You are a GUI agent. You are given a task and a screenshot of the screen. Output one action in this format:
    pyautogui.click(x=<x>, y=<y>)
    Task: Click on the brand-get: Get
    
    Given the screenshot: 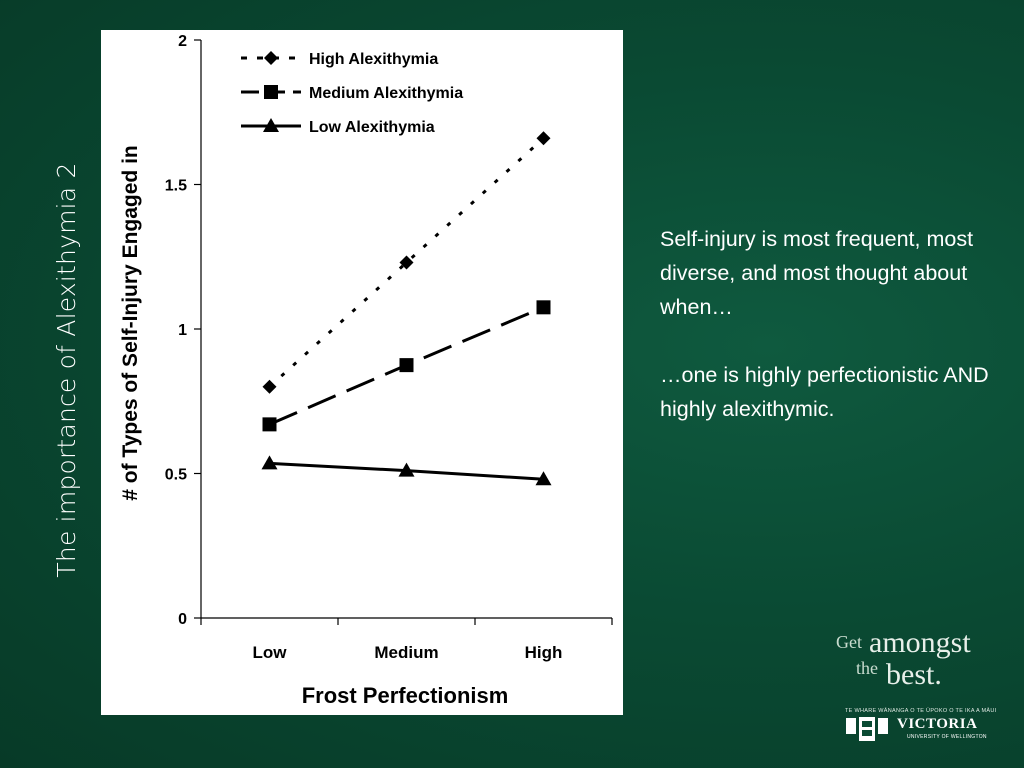 What is the action you would take?
    pyautogui.click(x=849, y=642)
    